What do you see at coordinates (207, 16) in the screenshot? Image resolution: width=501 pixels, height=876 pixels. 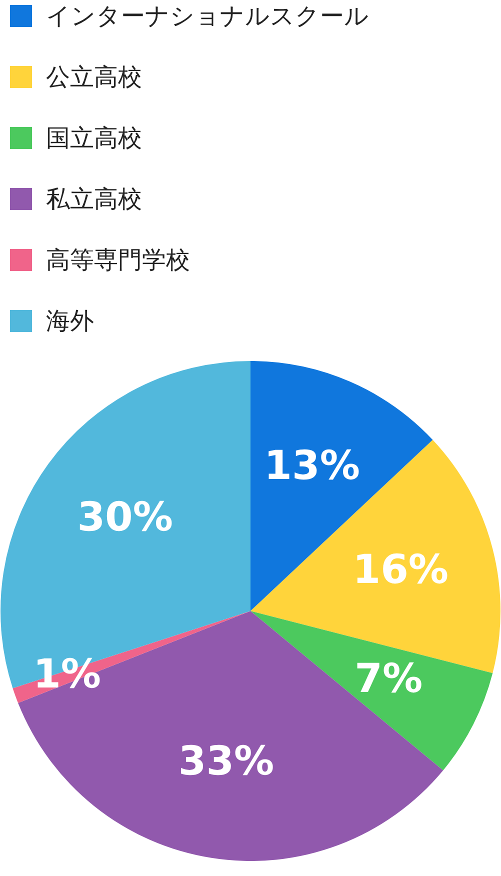 I see `legend-label: インターナショナルスクール` at bounding box center [207, 16].